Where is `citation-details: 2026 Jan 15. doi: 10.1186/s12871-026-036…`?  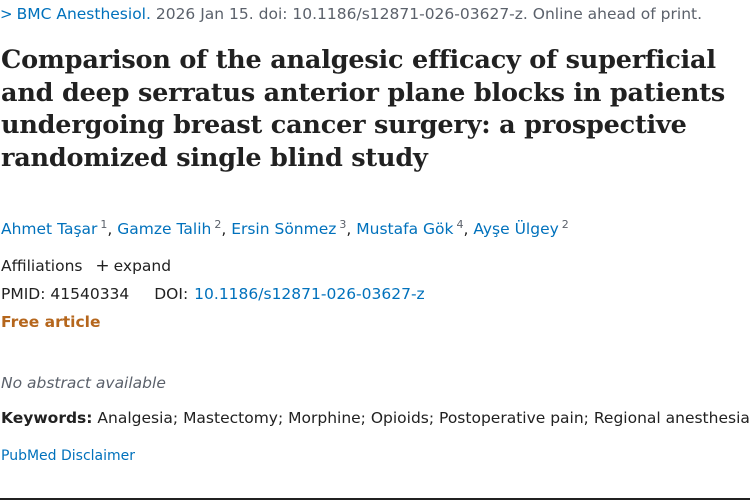
citation-details: 2026 Jan 15. doi: 10.1186/s12871-026-036… is located at coordinates (426, 14).